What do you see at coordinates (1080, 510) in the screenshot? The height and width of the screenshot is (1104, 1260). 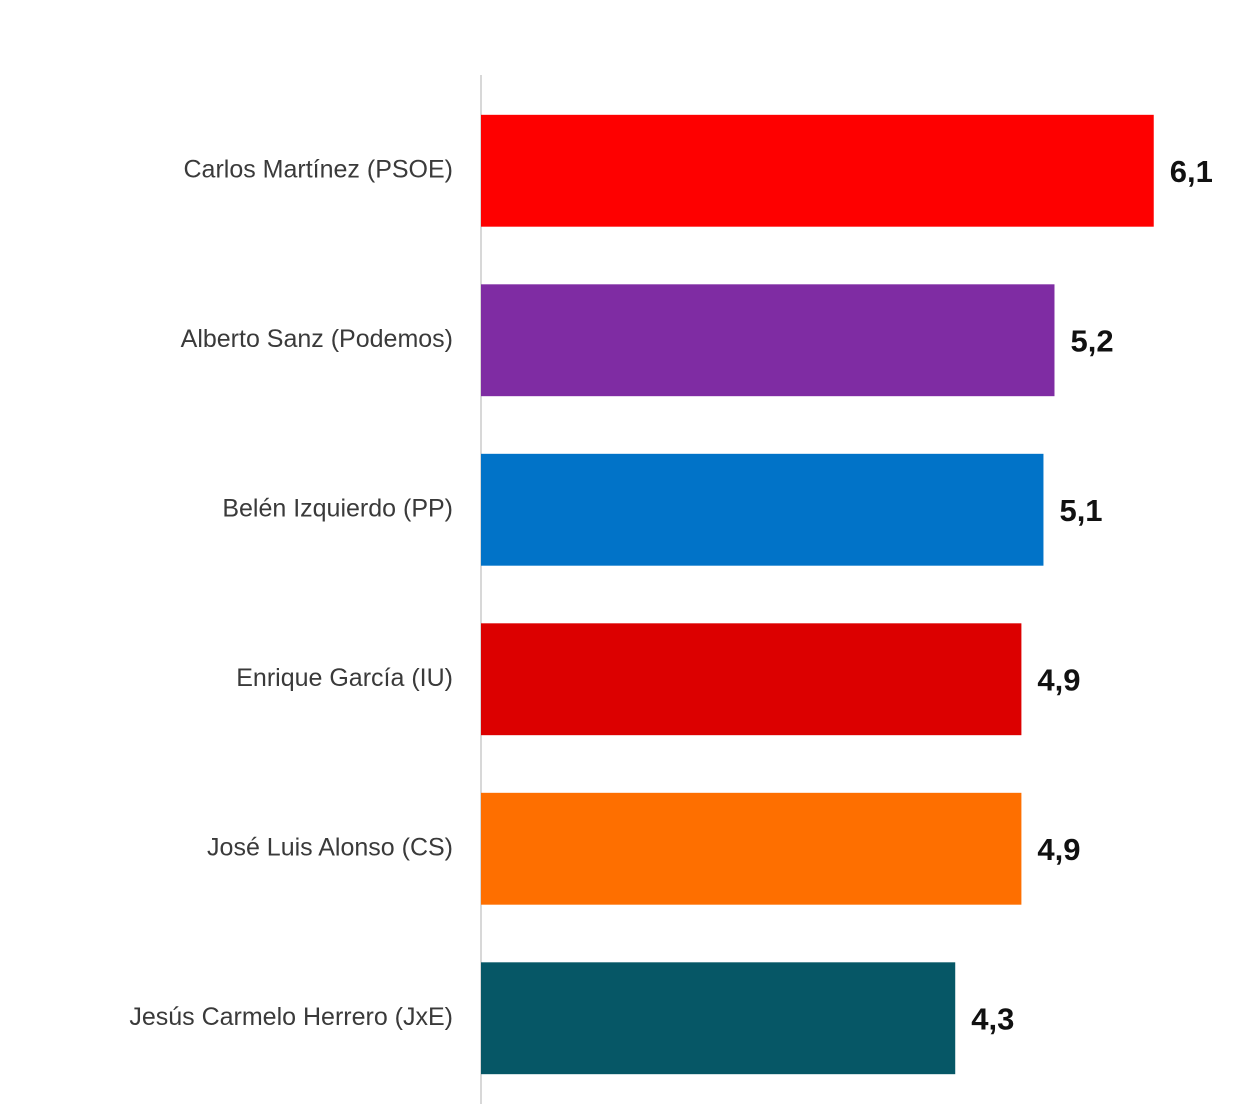 I see `value-label: 5,1` at bounding box center [1080, 510].